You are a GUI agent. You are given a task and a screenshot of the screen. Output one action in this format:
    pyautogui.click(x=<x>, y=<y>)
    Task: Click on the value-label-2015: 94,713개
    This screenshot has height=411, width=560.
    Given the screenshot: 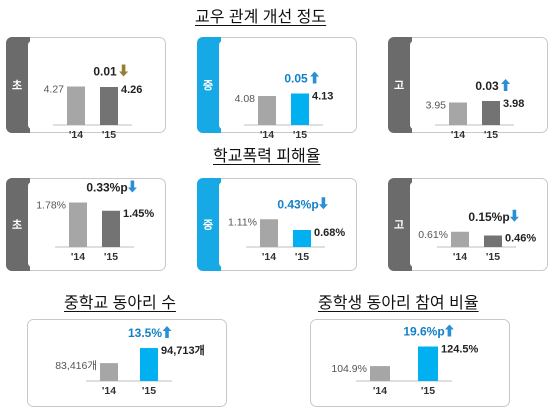 What is the action you would take?
    pyautogui.click(x=183, y=350)
    